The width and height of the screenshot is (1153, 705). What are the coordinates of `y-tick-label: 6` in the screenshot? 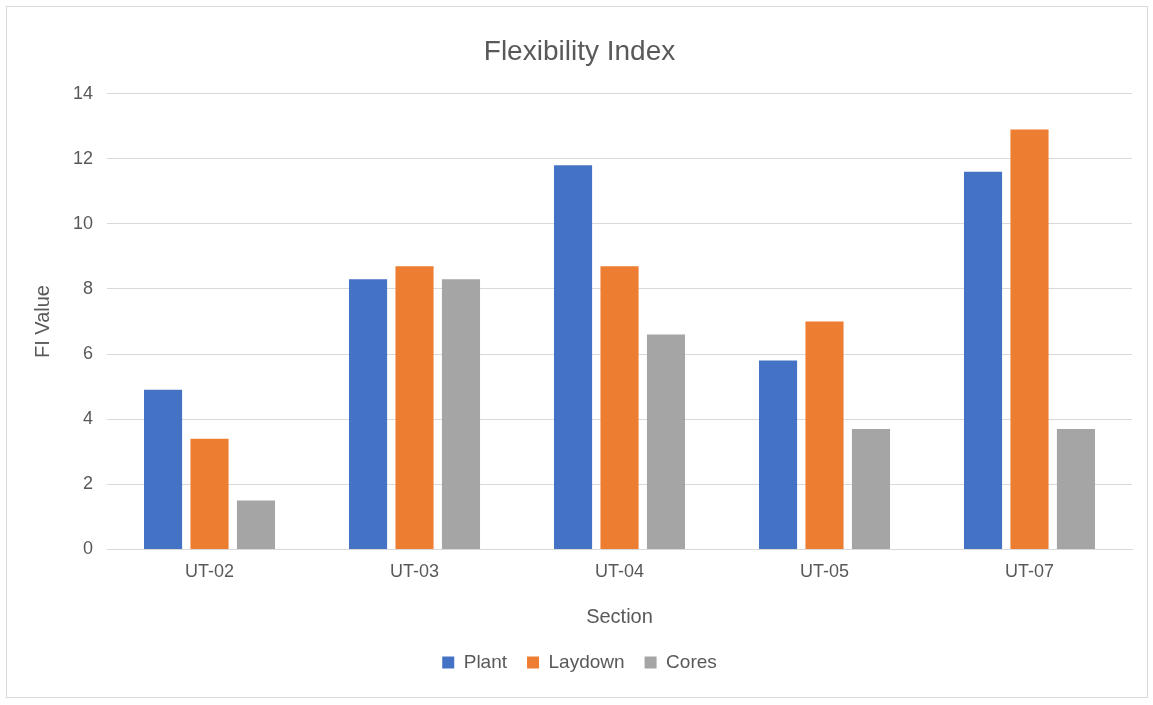 It's located at (88, 353).